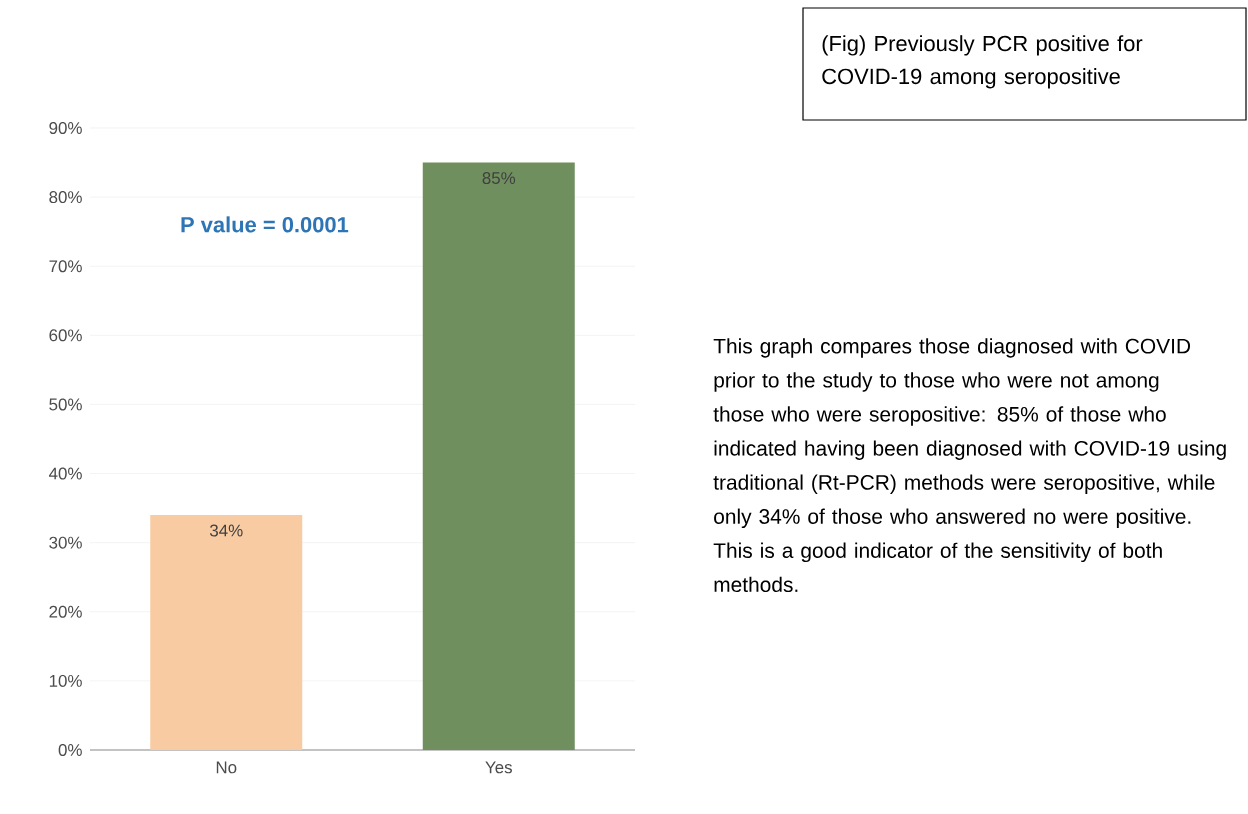 The width and height of the screenshot is (1248, 814). I want to click on y-tick-label: 0%, so click(70, 749).